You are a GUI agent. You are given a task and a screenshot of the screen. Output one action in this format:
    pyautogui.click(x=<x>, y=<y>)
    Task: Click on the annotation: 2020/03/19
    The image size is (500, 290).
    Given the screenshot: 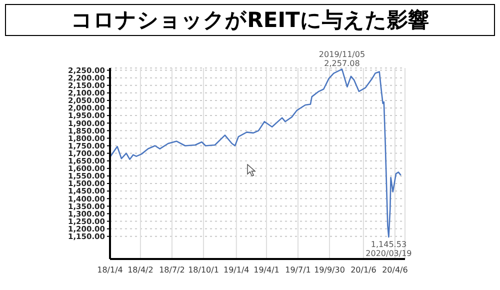 What is the action you would take?
    pyautogui.click(x=389, y=253)
    